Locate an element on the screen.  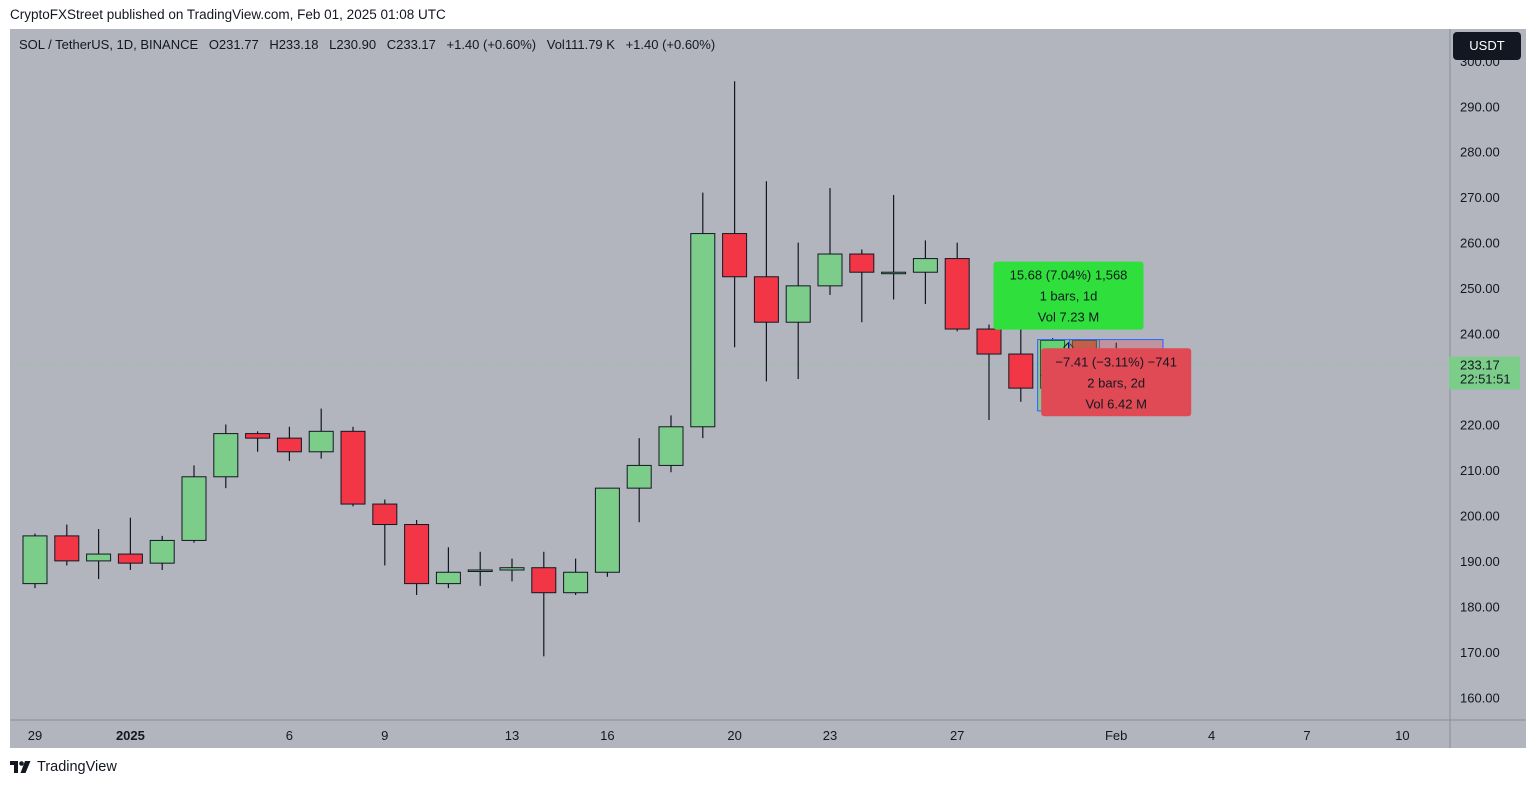
ohlc-low: L230.90 is located at coordinates (353, 44).